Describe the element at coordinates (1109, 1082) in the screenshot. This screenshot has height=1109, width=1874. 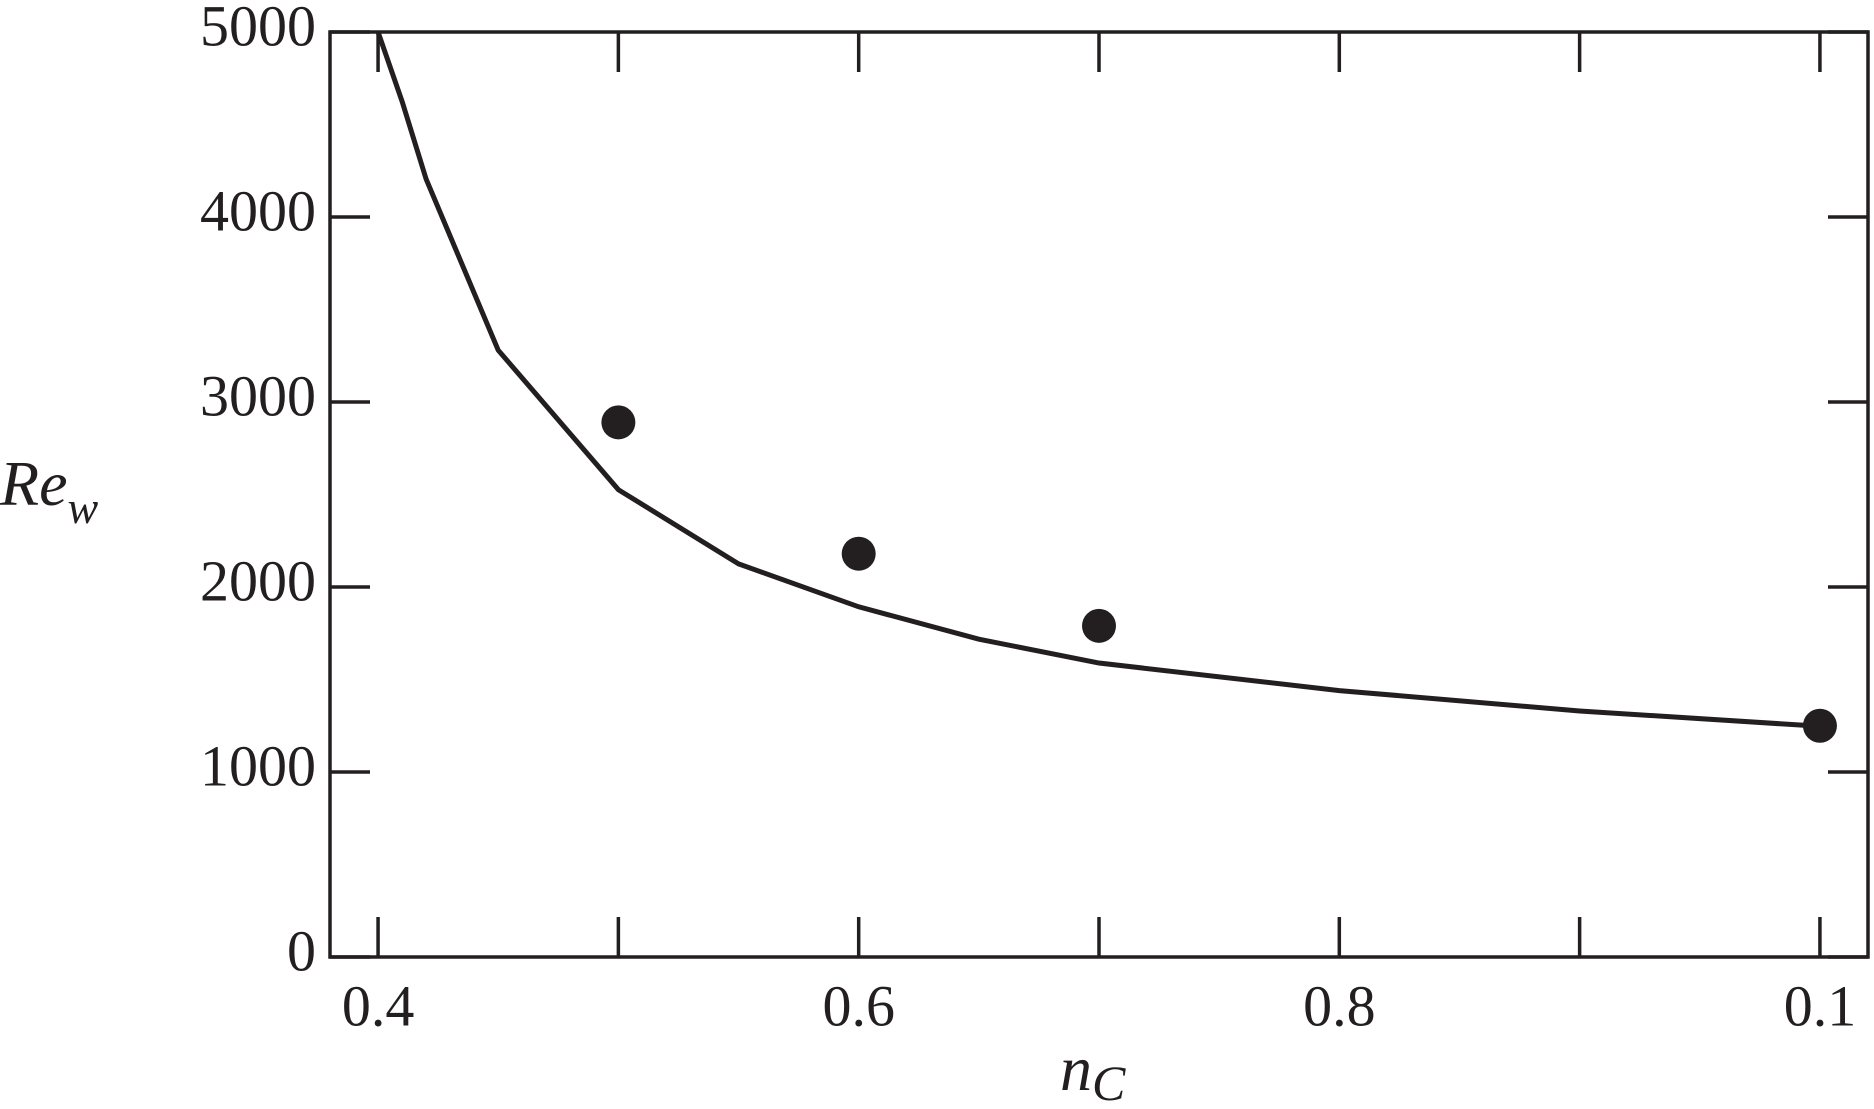
I see `x-label-subscript: C` at that location.